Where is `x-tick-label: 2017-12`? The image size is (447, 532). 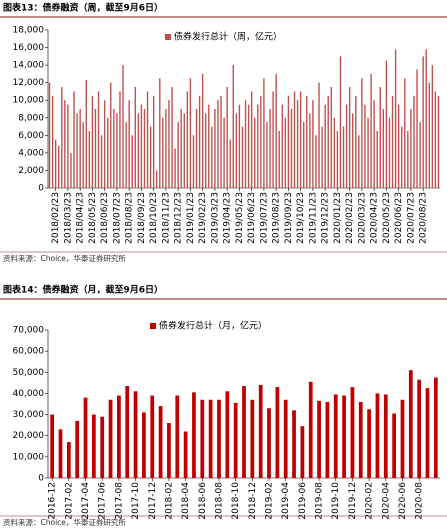
x-tick-label: 2017-12 is located at coordinates (153, 501).